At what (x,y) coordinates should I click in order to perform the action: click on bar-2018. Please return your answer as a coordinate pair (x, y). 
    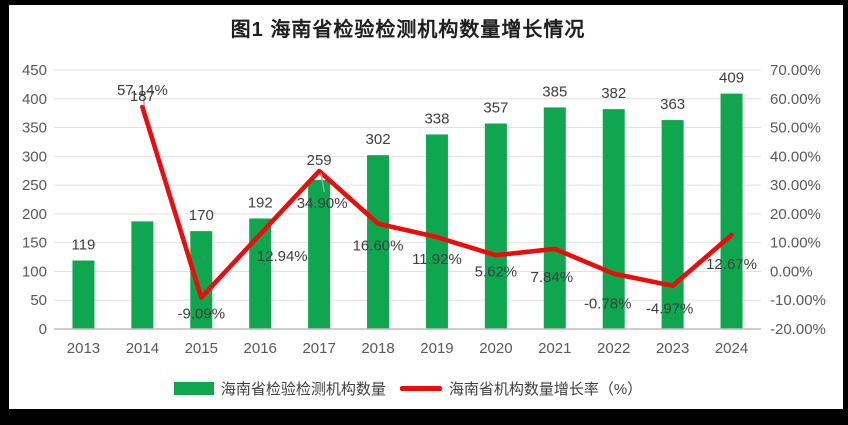
    Looking at the image, I should click on (378, 242).